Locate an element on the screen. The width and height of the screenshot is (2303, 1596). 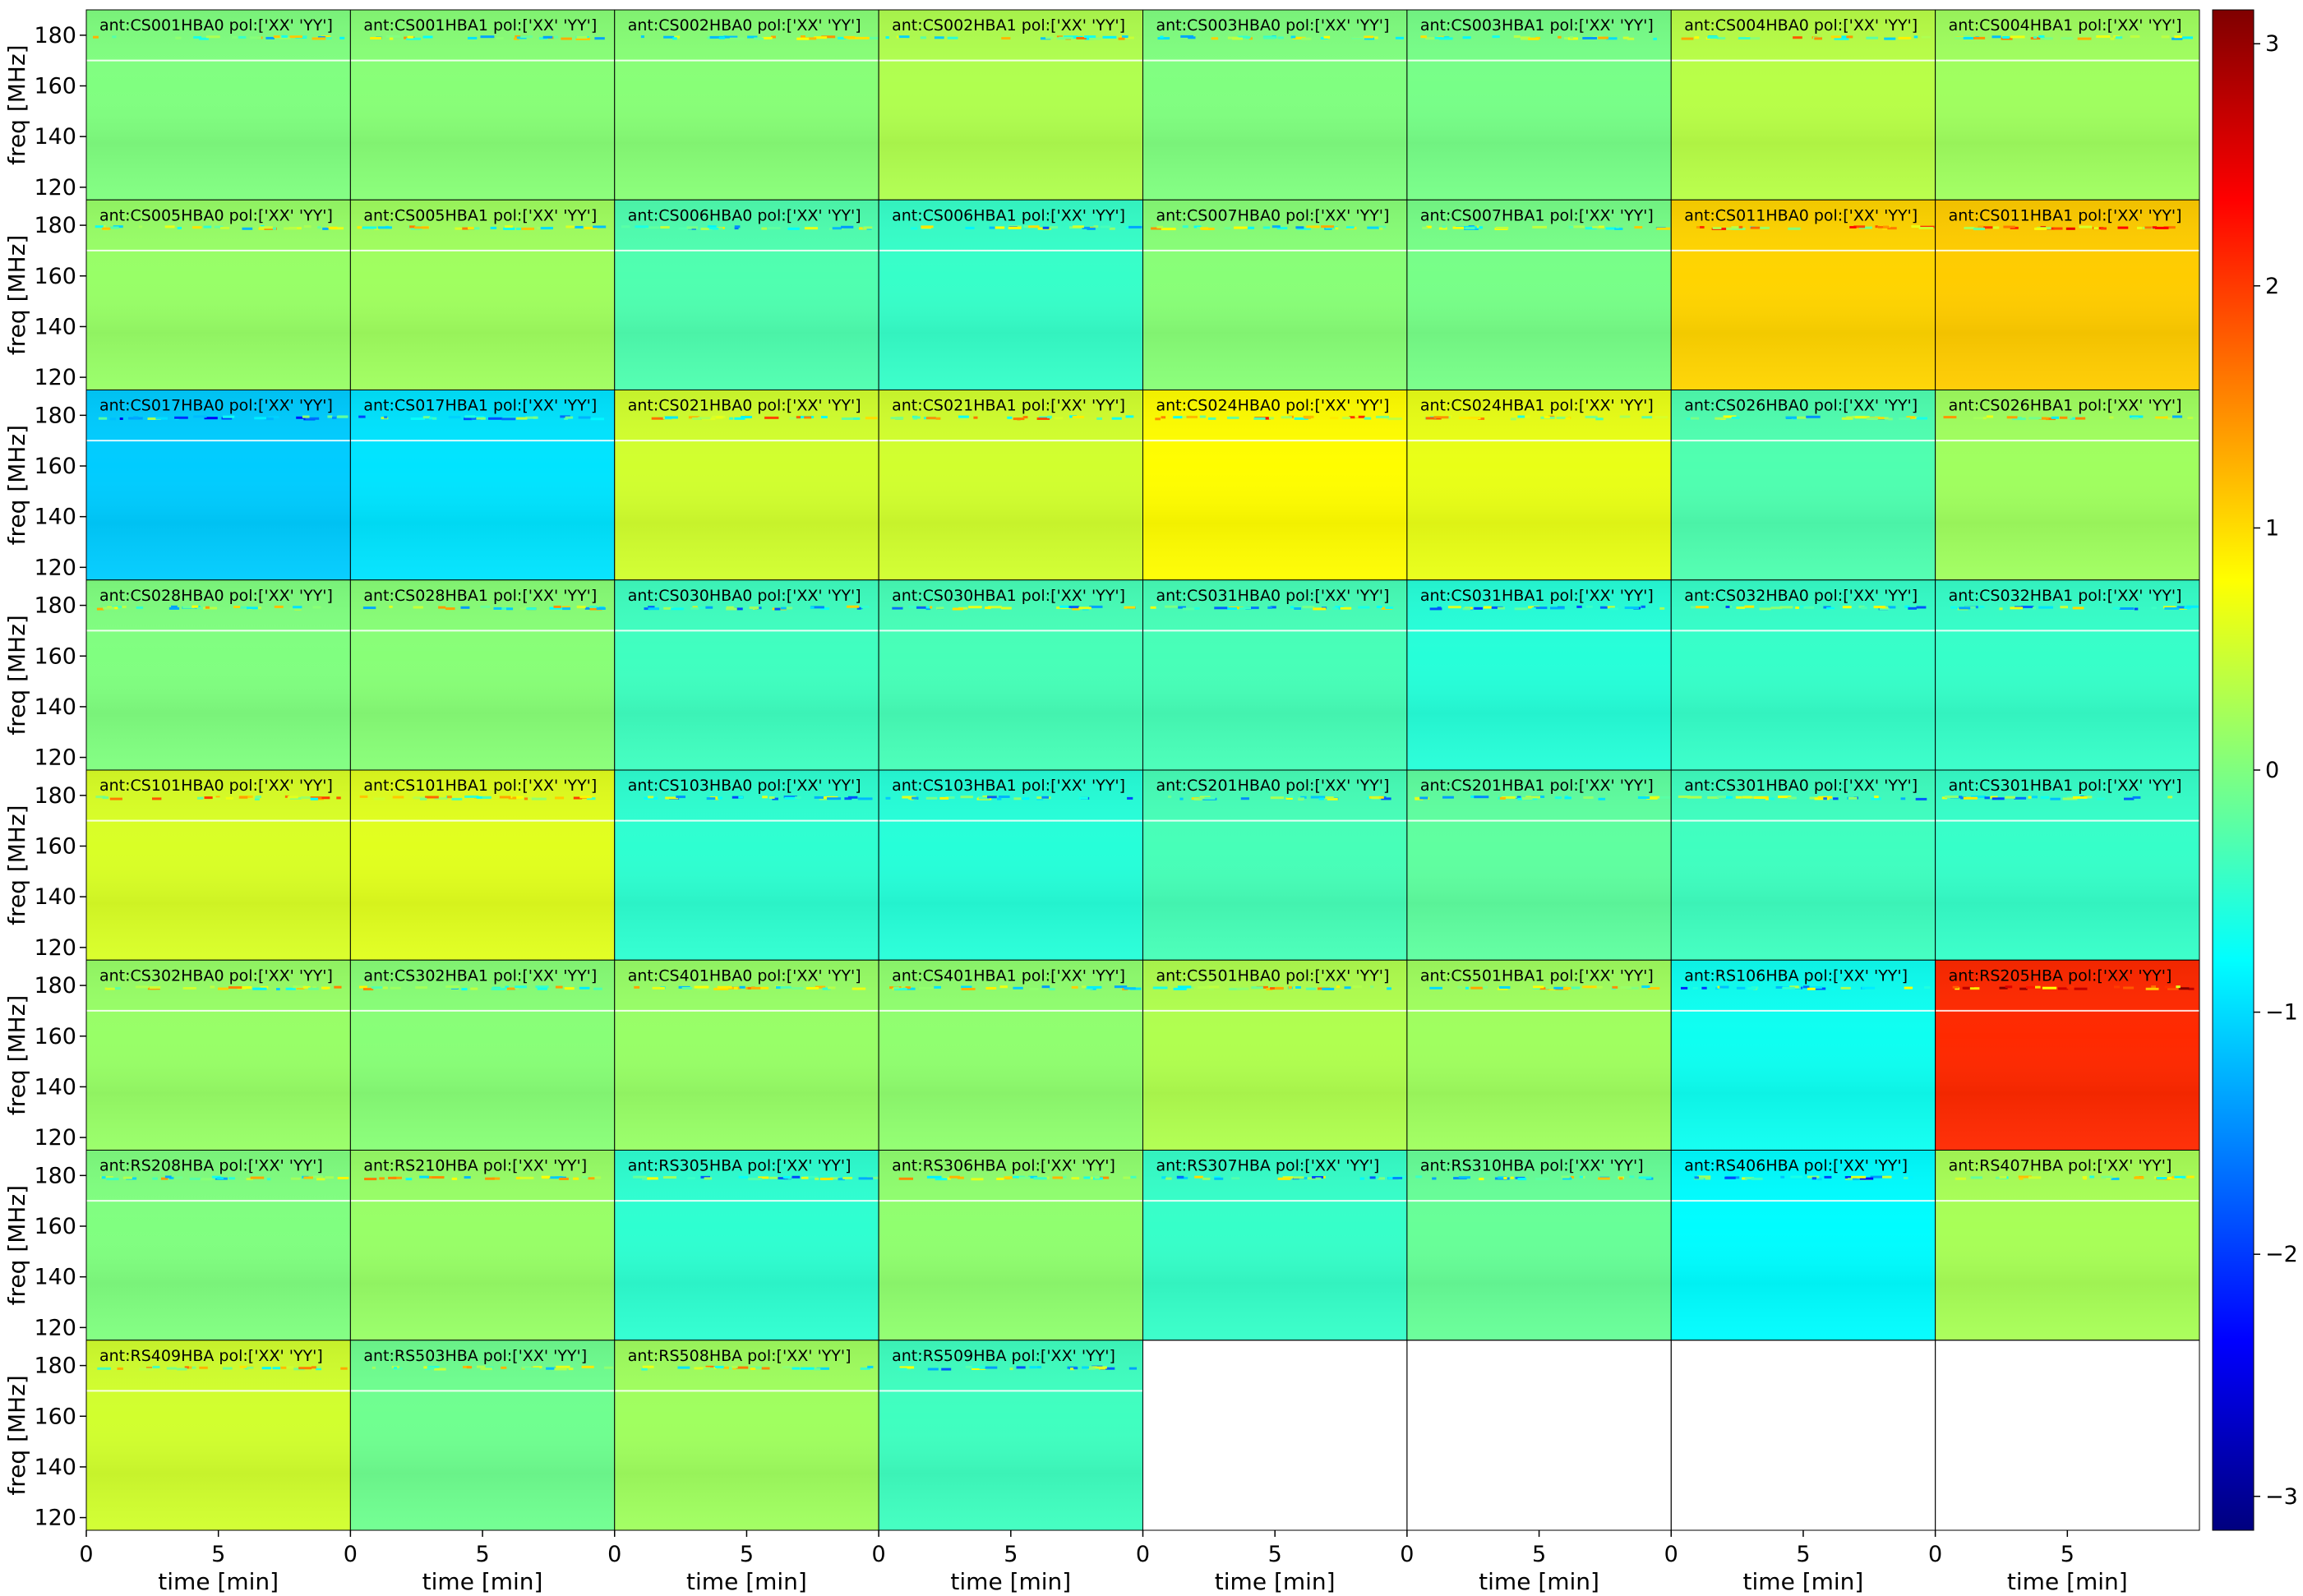
panel-label: ant:CS026HBA0 pol:['XX' 'YY'] is located at coordinates (1801, 406).